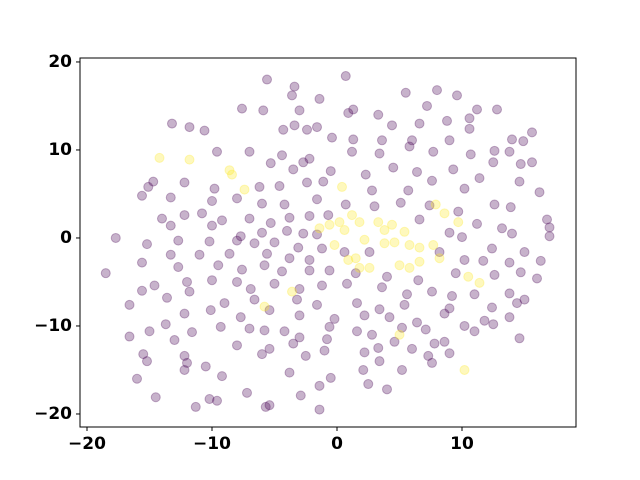  I want to click on x-tick-label: 10, so click(462, 444).